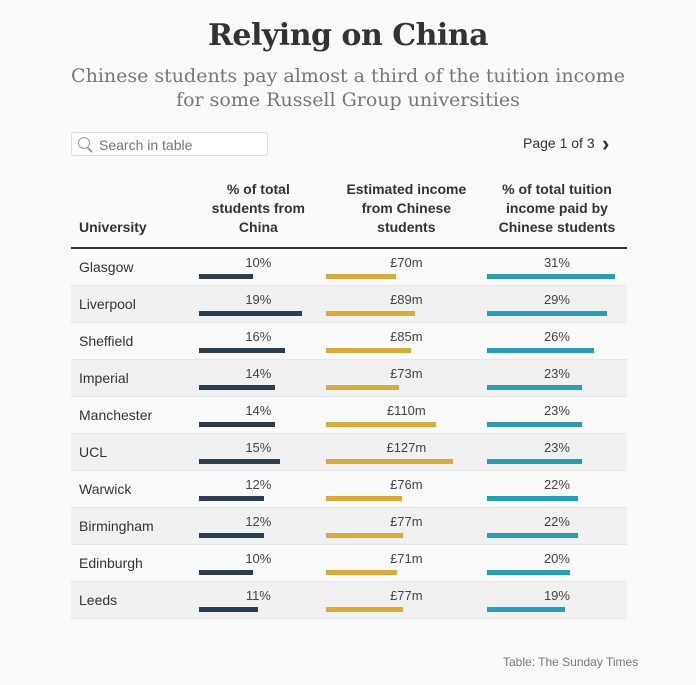 Image resolution: width=696 pixels, height=685 pixels. Describe the element at coordinates (131, 489) in the screenshot. I see `university-name: Warwick` at that location.